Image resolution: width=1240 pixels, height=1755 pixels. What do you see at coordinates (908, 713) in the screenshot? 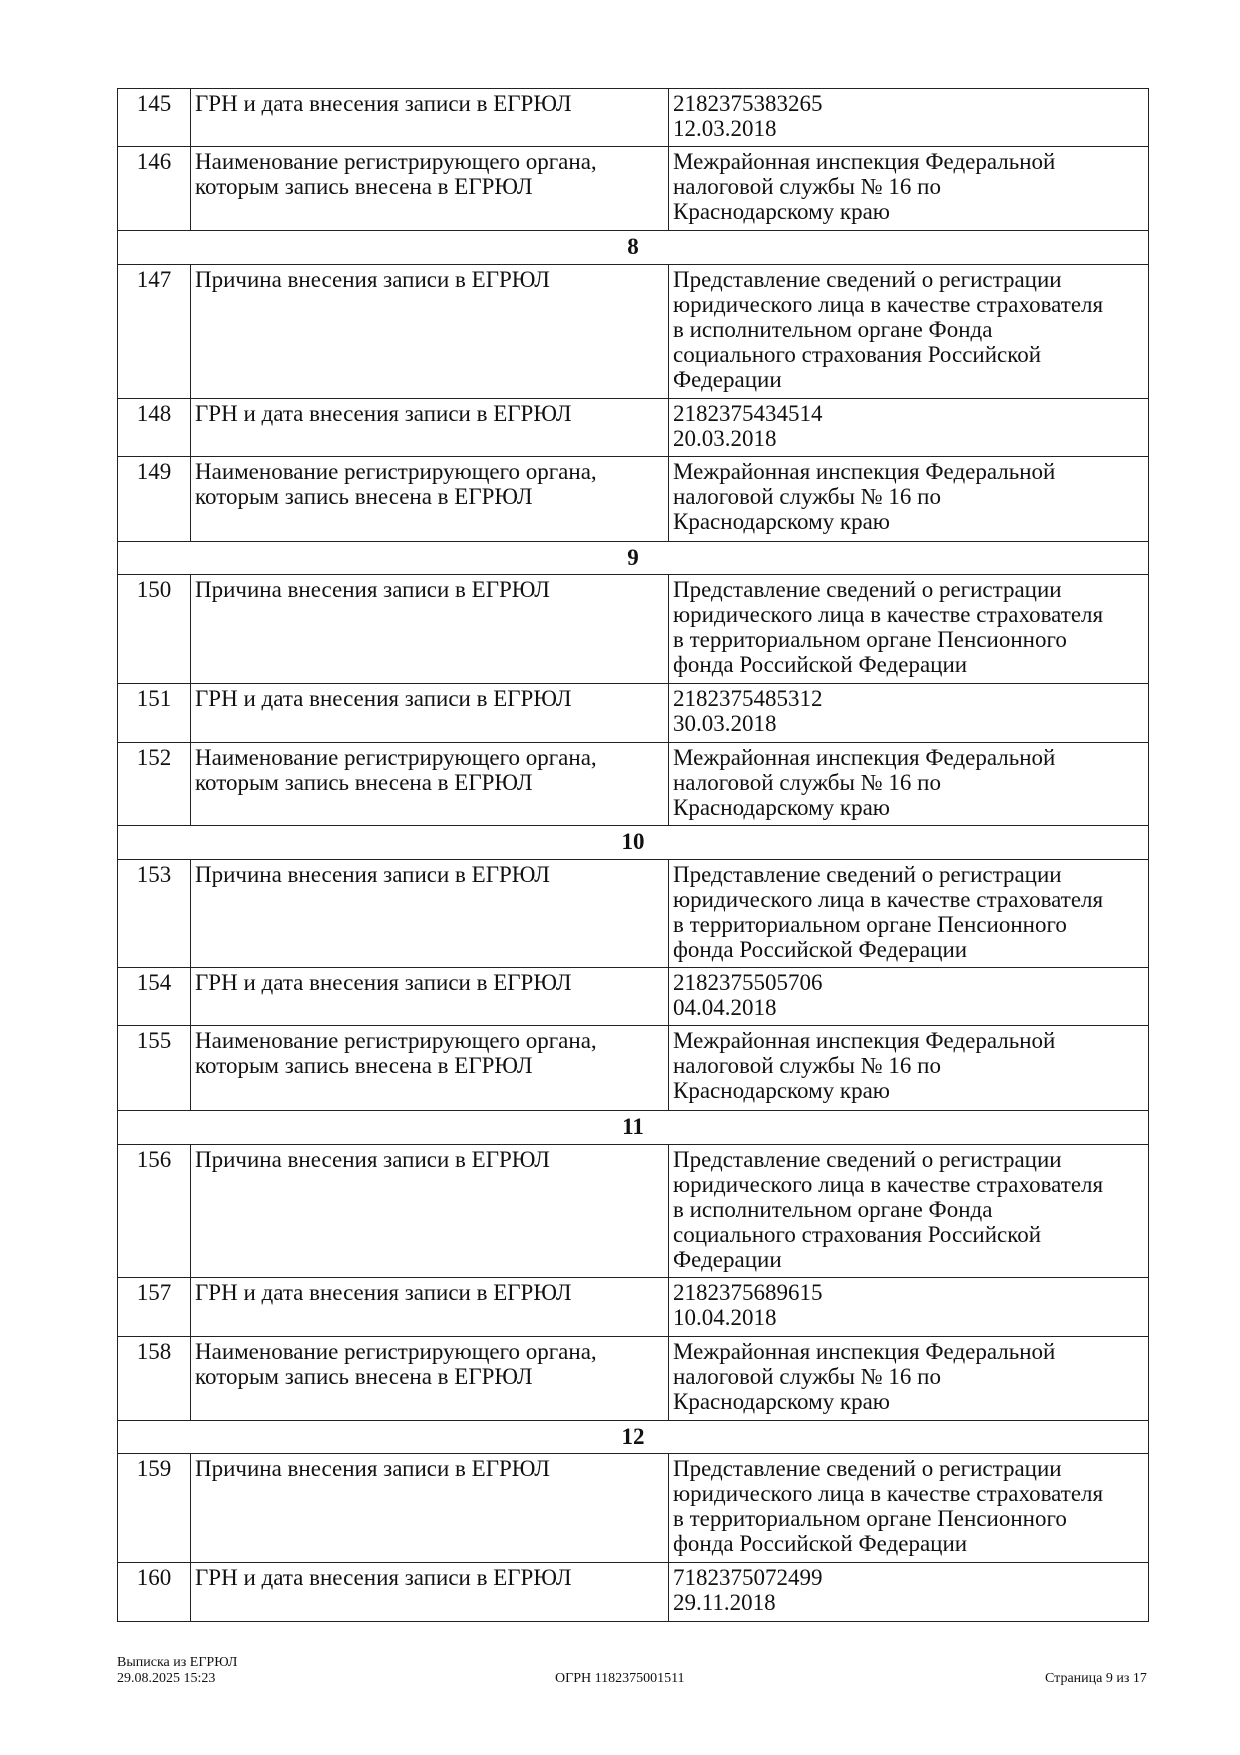
I see `row-value: 2182375485312 30.03.2018` at bounding box center [908, 713].